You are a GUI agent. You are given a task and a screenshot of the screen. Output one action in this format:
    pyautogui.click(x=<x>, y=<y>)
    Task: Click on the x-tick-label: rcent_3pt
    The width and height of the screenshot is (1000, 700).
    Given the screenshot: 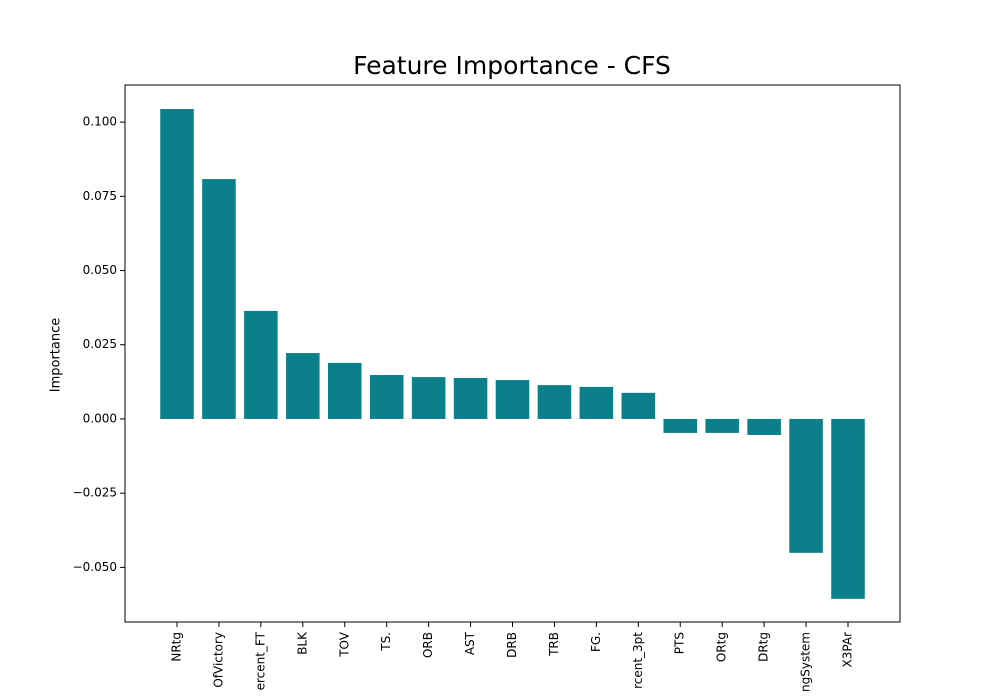 What is the action you would take?
    pyautogui.click(x=638, y=660)
    